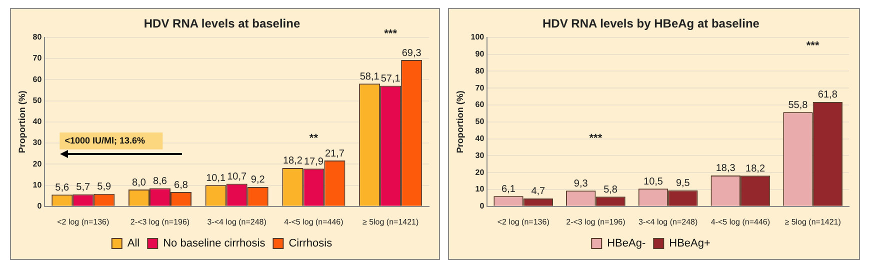 This screenshot has width=886, height=264. What do you see at coordinates (133, 244) in the screenshot?
I see `legend-label: All` at bounding box center [133, 244].